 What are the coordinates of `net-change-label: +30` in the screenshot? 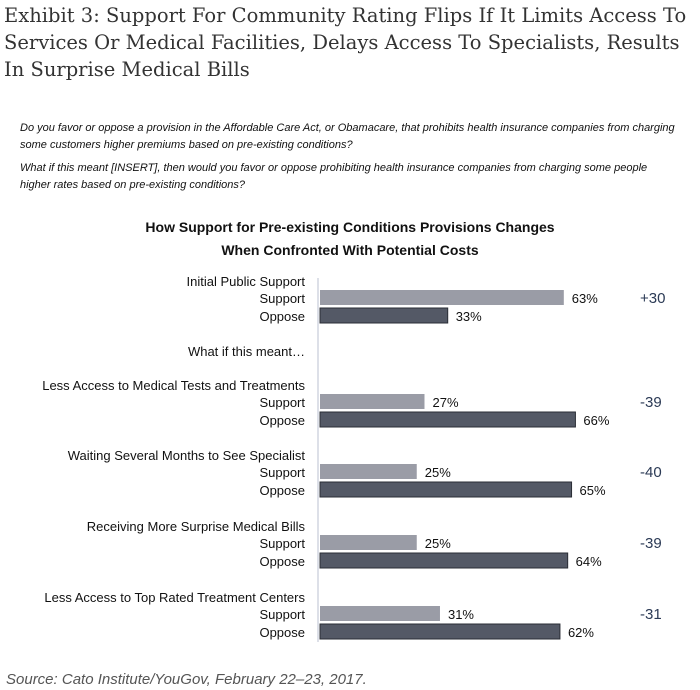 It's located at (653, 298).